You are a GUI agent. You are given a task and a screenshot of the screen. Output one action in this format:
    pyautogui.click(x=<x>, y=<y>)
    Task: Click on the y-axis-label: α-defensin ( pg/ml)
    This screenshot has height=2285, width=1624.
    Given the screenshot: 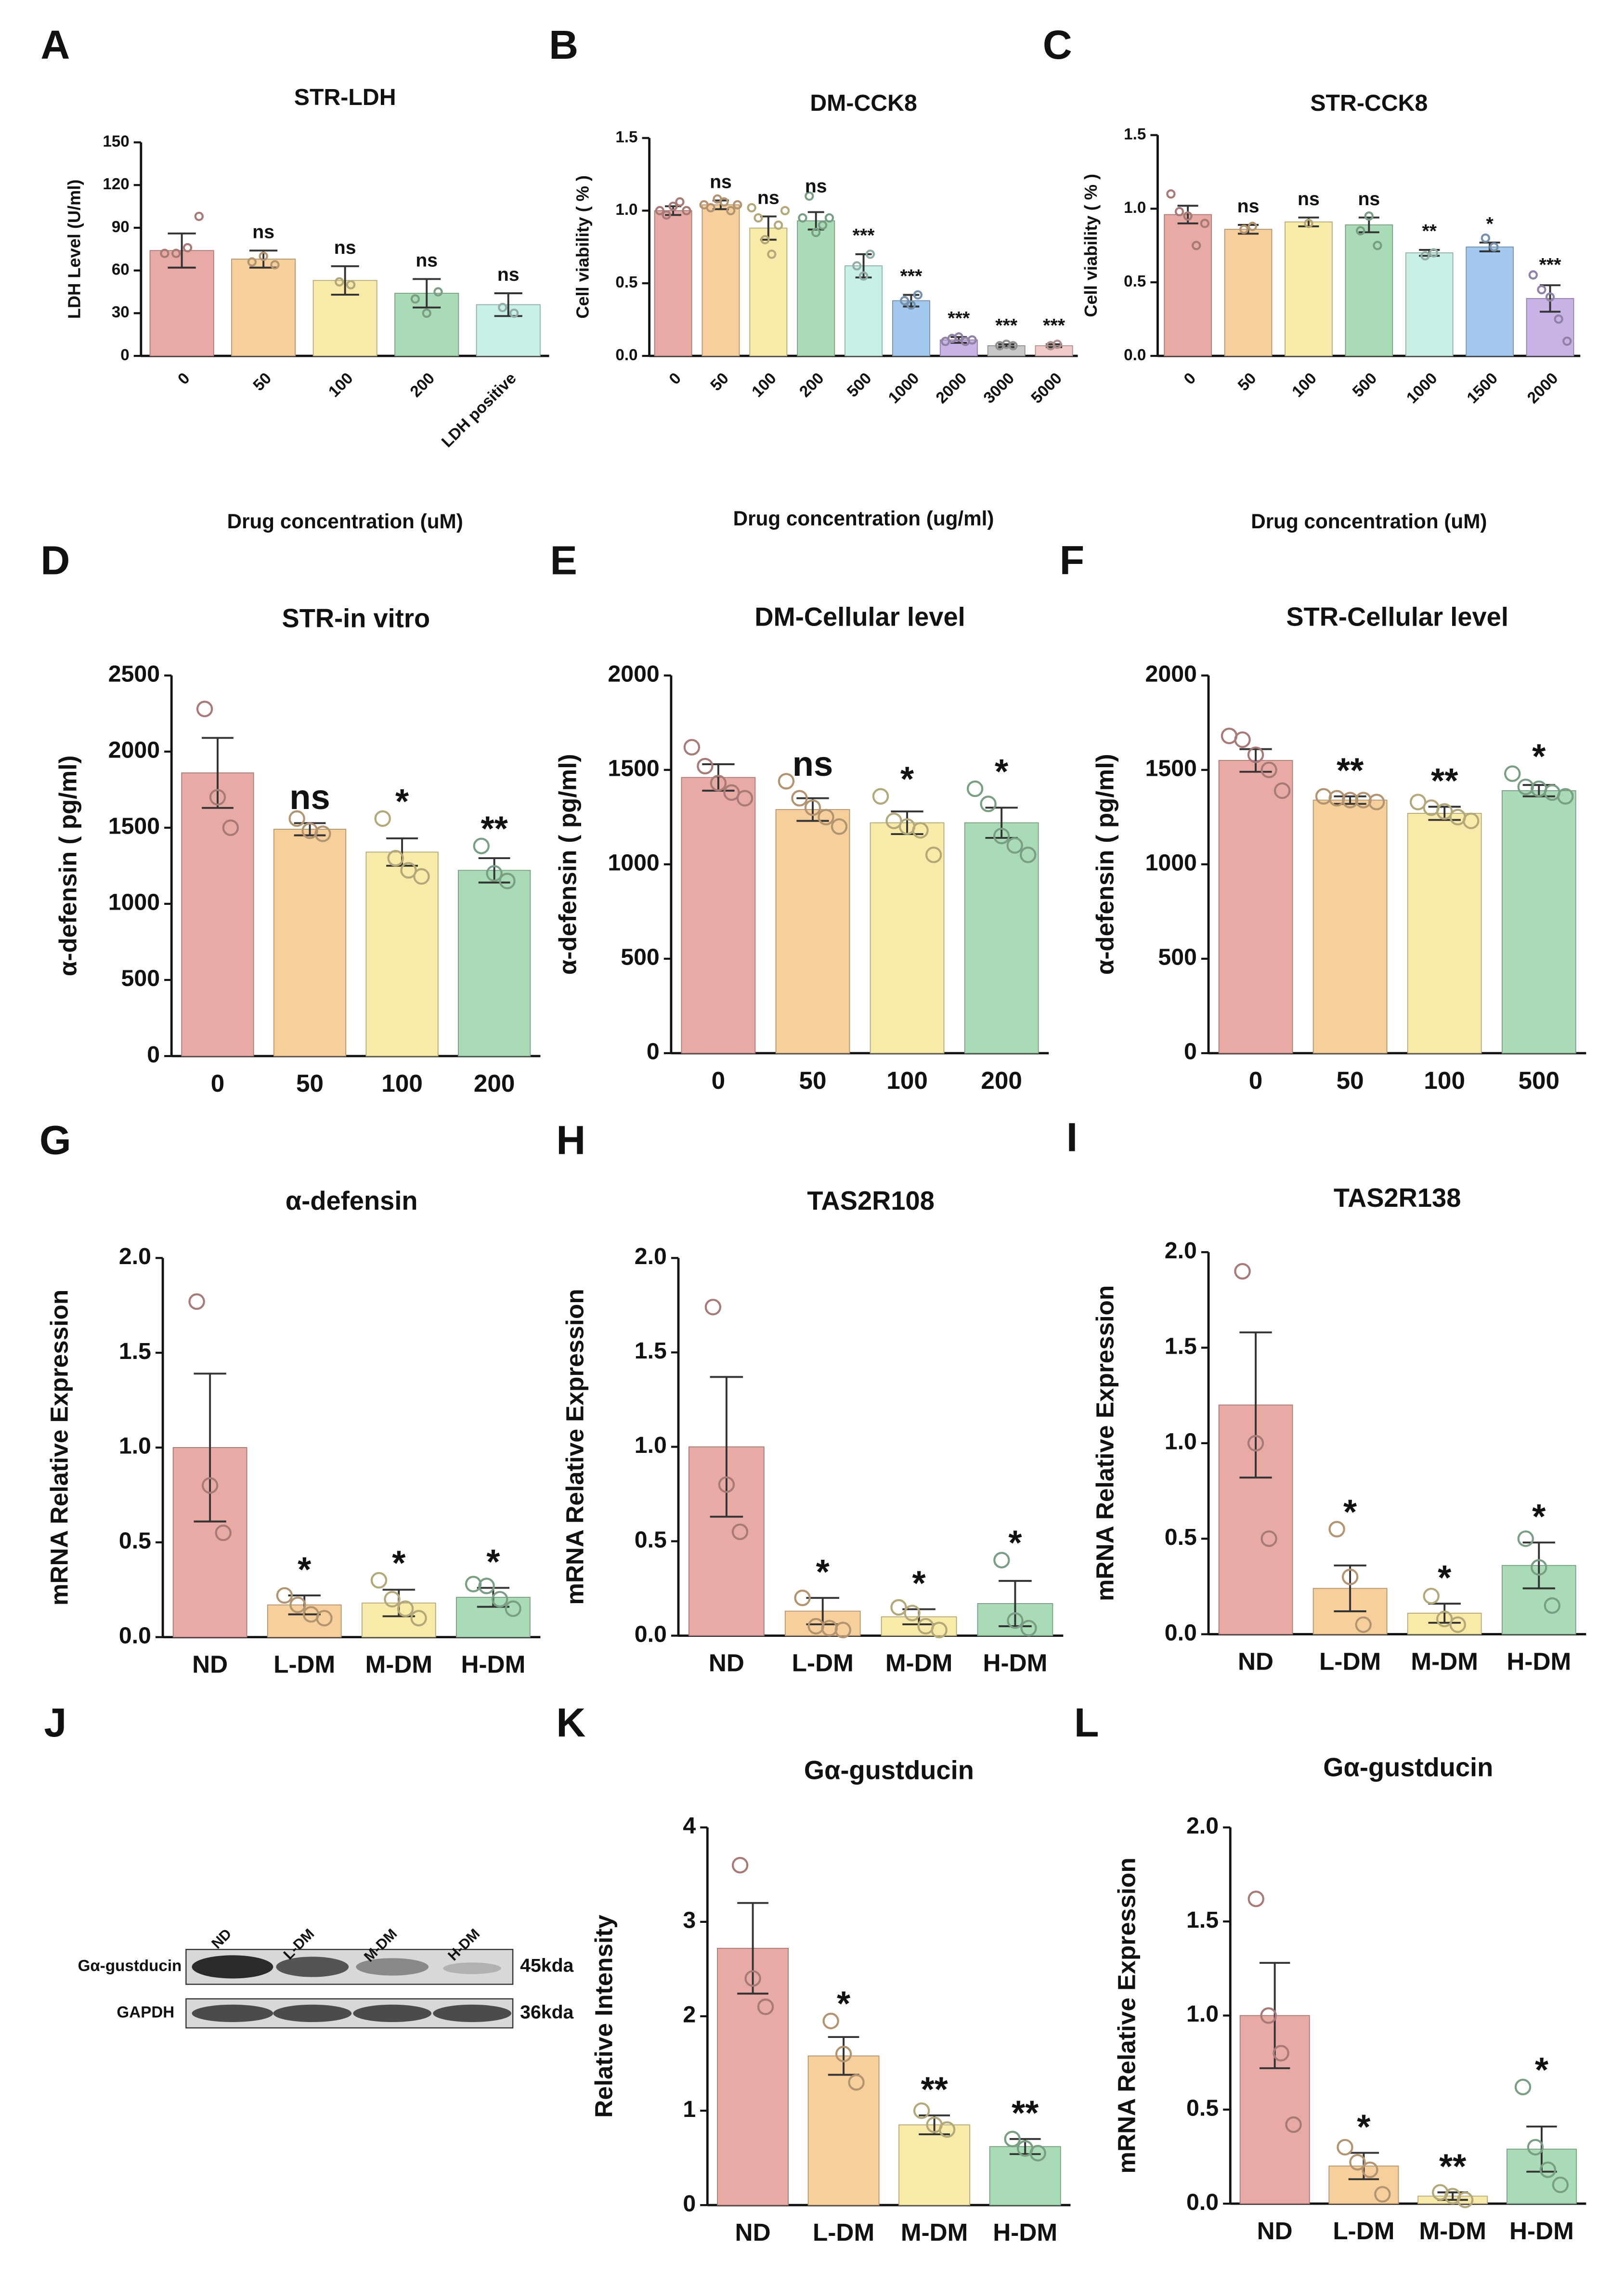 What is the action you would take?
    pyautogui.click(x=1104, y=864)
    